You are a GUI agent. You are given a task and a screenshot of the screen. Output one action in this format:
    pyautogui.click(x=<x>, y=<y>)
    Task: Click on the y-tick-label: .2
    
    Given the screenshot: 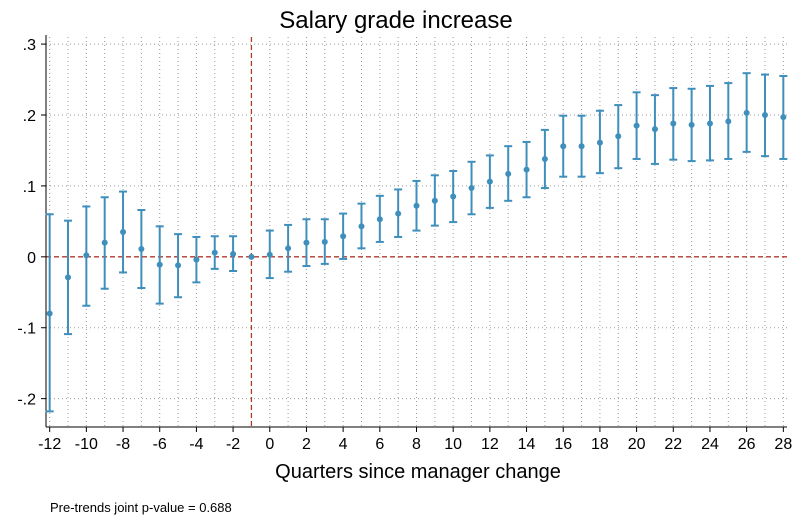 What is the action you would take?
    pyautogui.click(x=29, y=116)
    